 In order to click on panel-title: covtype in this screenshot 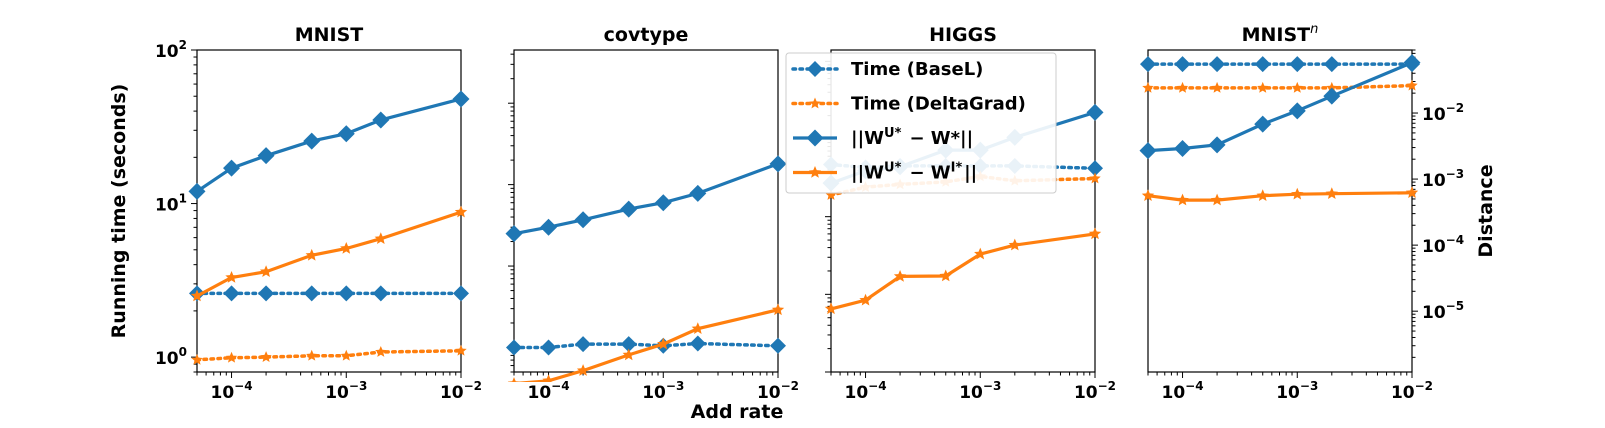, I will do `click(646, 35)`.